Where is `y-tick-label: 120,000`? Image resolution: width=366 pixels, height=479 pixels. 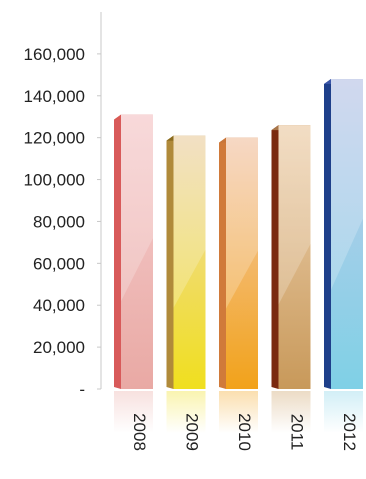
y-tick-label: 120,000 is located at coordinates (54, 138).